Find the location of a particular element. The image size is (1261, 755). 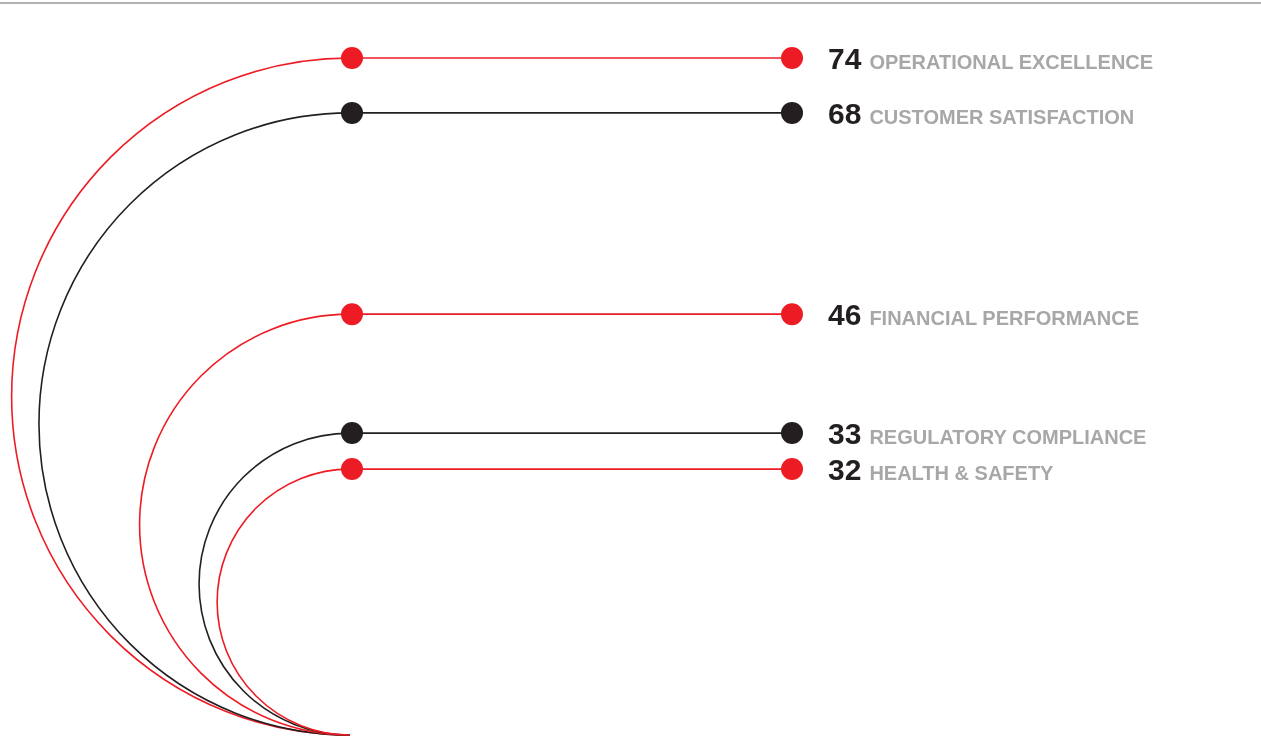

category-label: FINANCIAL PERFORMANCE is located at coordinates (1004, 318).